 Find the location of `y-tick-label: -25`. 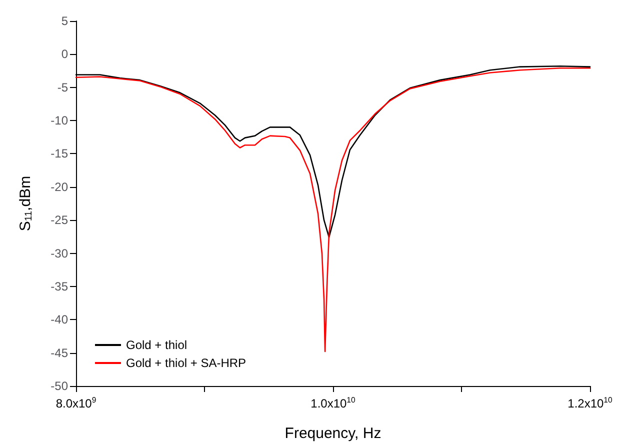

y-tick-label: -25 is located at coordinates (59, 220).